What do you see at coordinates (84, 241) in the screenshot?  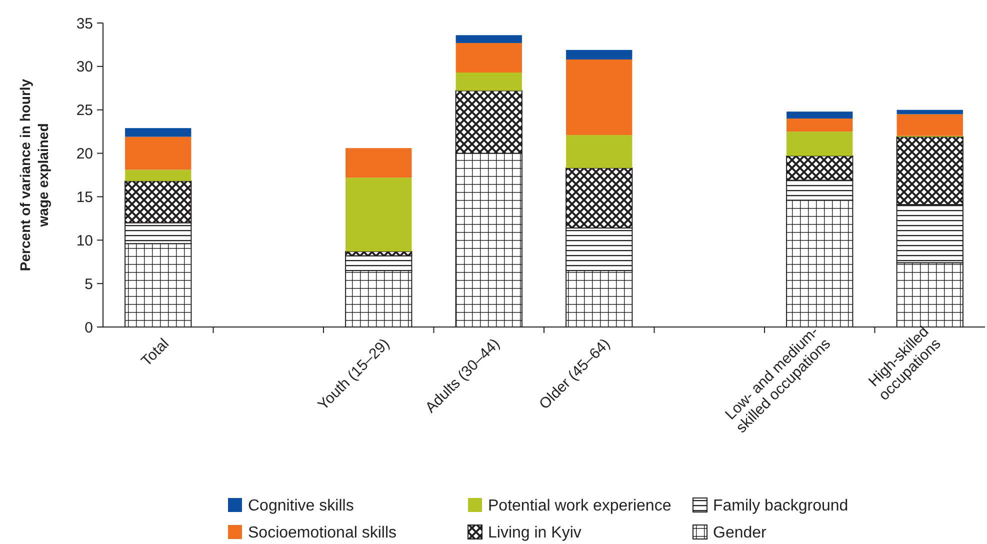 I see `y-tick-label: 10` at bounding box center [84, 241].